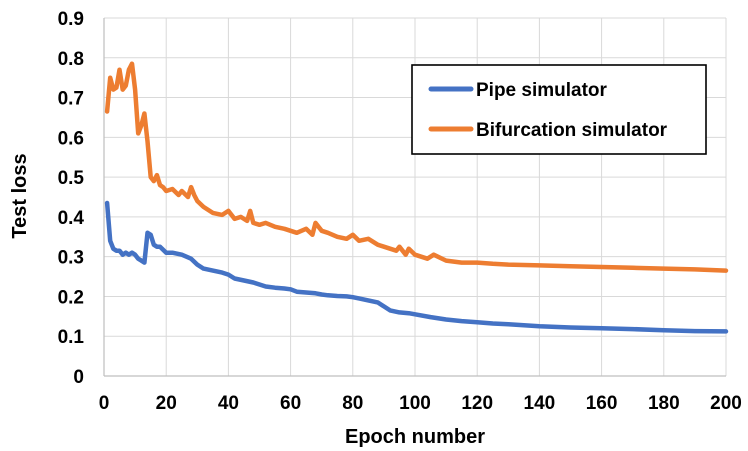 The width and height of the screenshot is (748, 451). I want to click on y-tick-label: 0.9, so click(71, 19).